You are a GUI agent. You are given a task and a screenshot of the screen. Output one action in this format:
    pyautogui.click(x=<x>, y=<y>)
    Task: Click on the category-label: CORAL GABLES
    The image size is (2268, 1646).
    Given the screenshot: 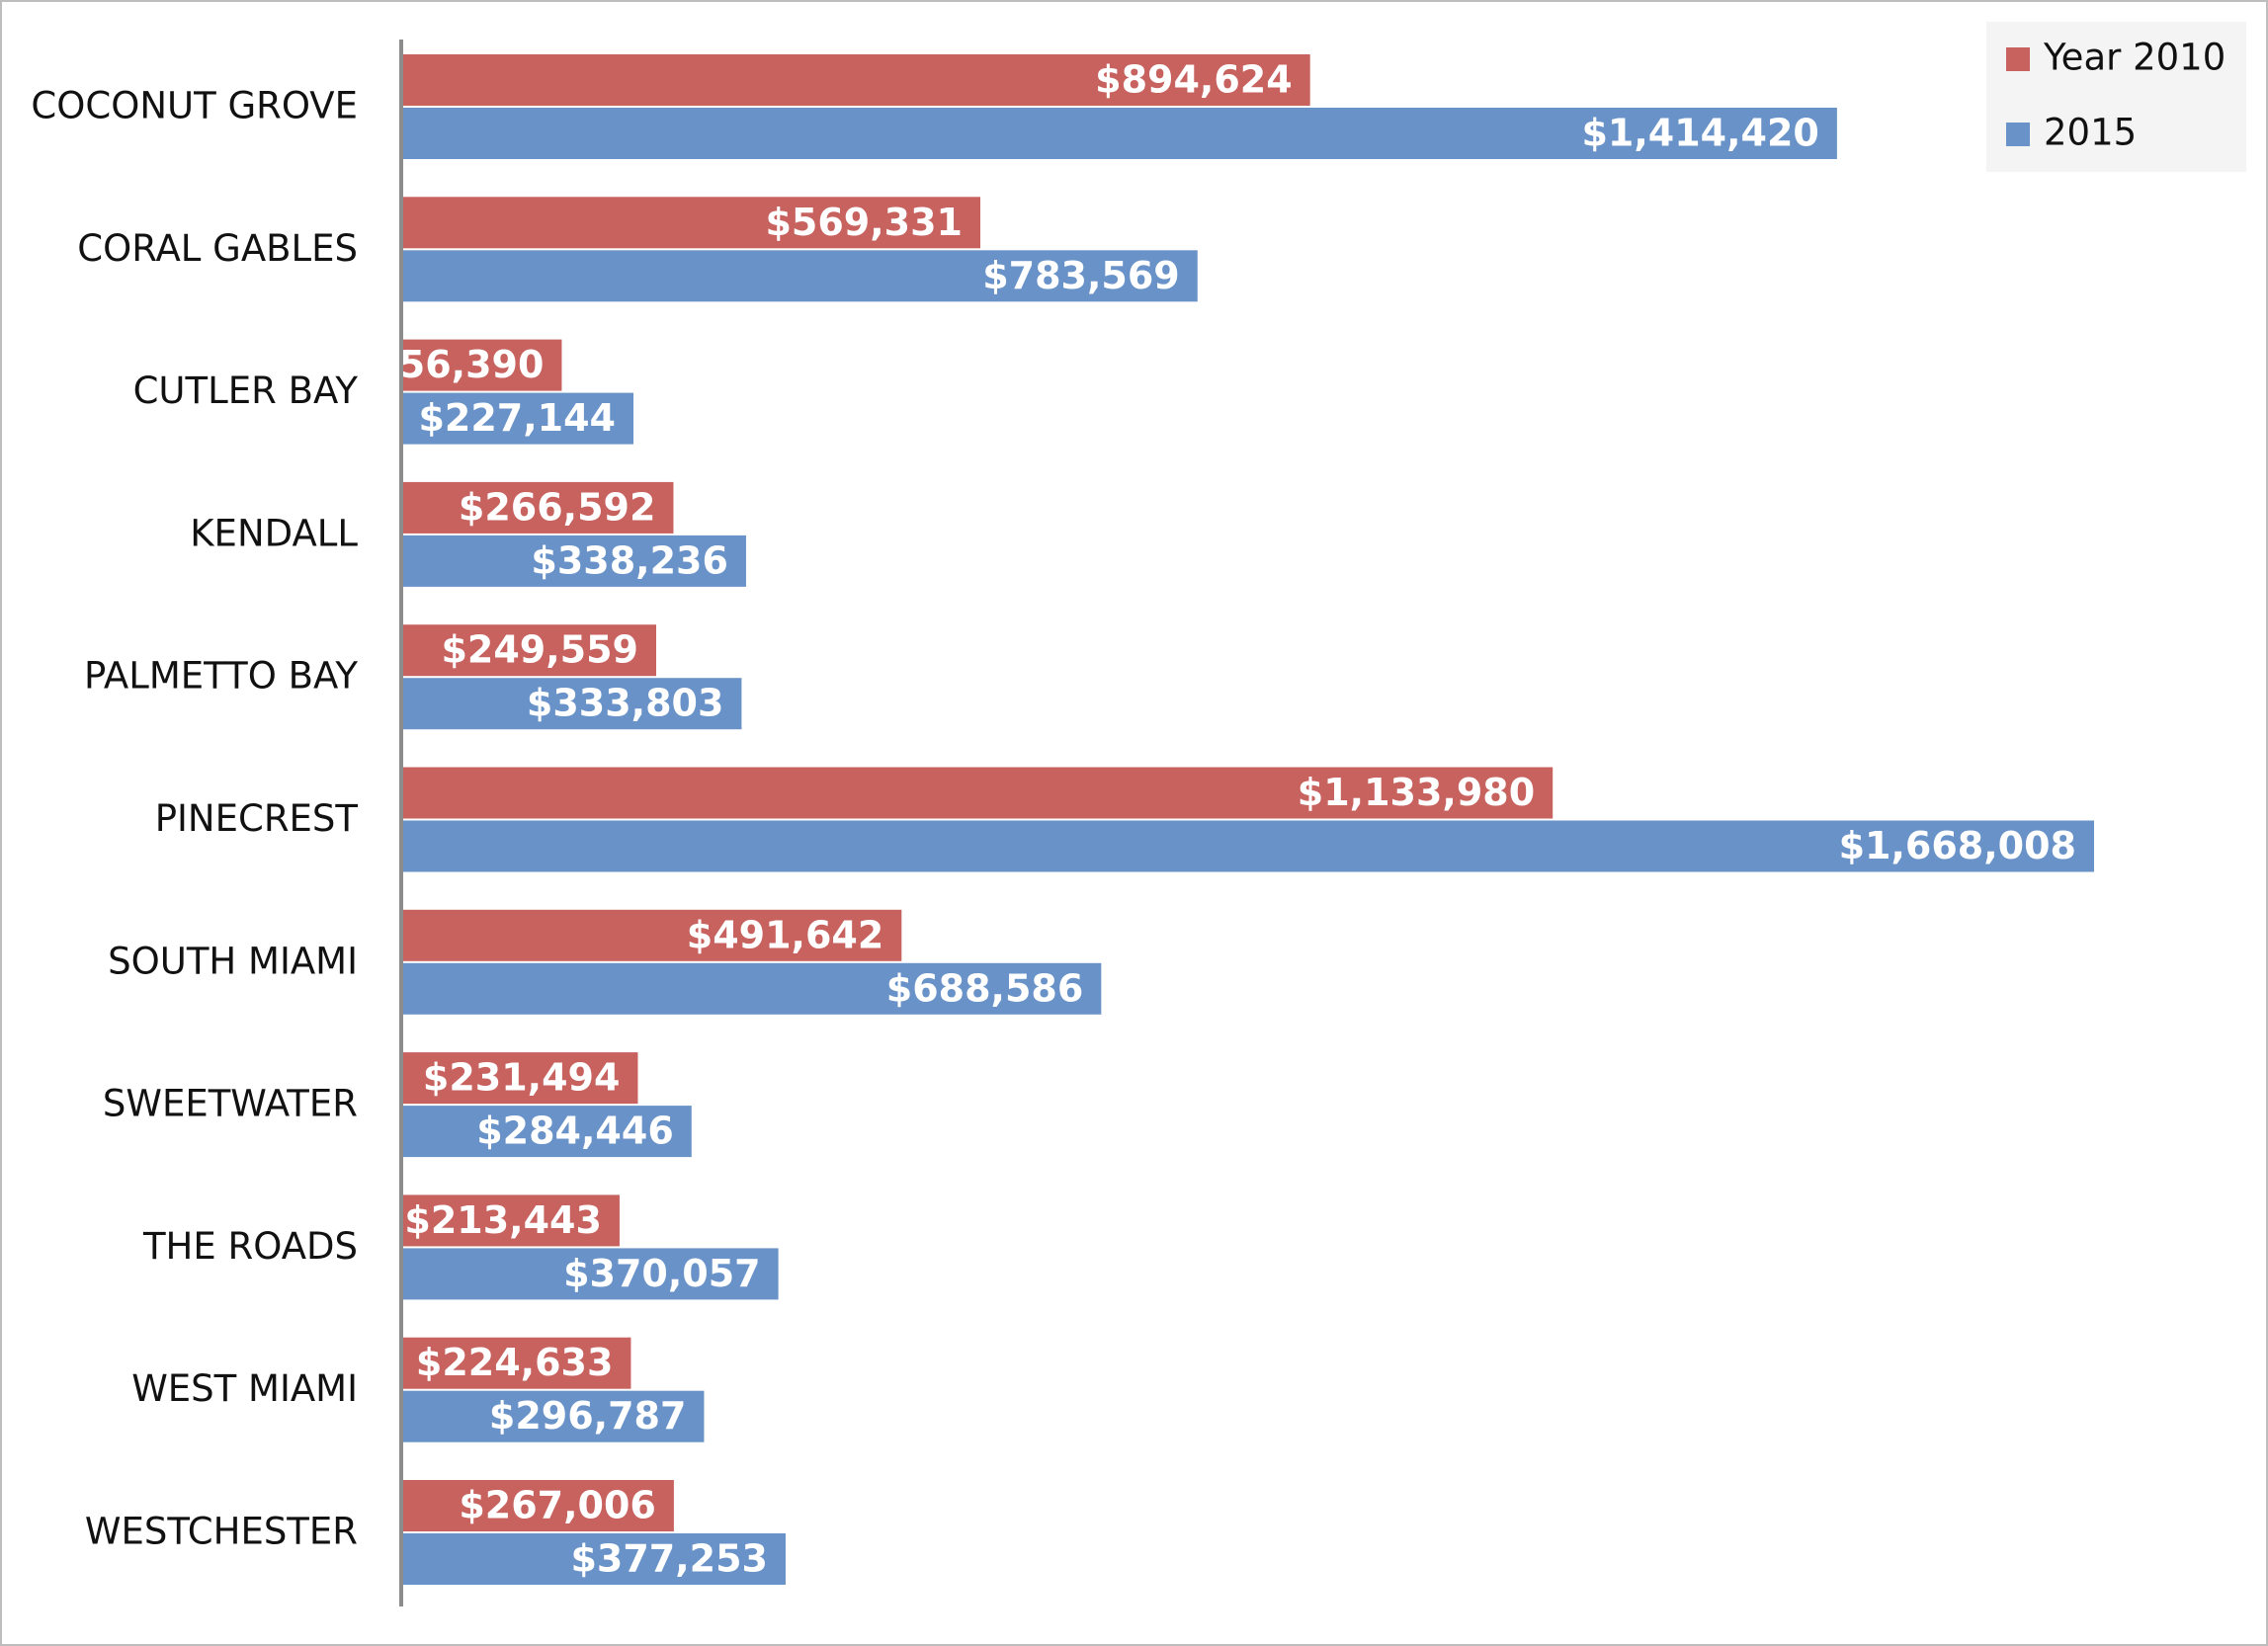 What is the action you would take?
    pyautogui.click(x=217, y=248)
    